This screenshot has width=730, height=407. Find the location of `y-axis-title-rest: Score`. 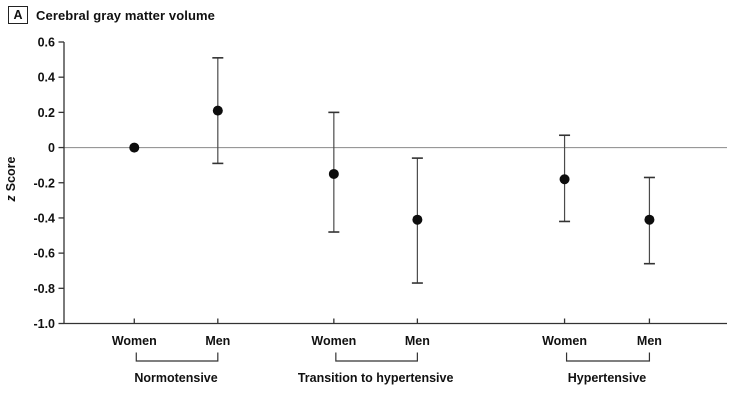

y-axis-title-rest: Score is located at coordinates (11, 174).